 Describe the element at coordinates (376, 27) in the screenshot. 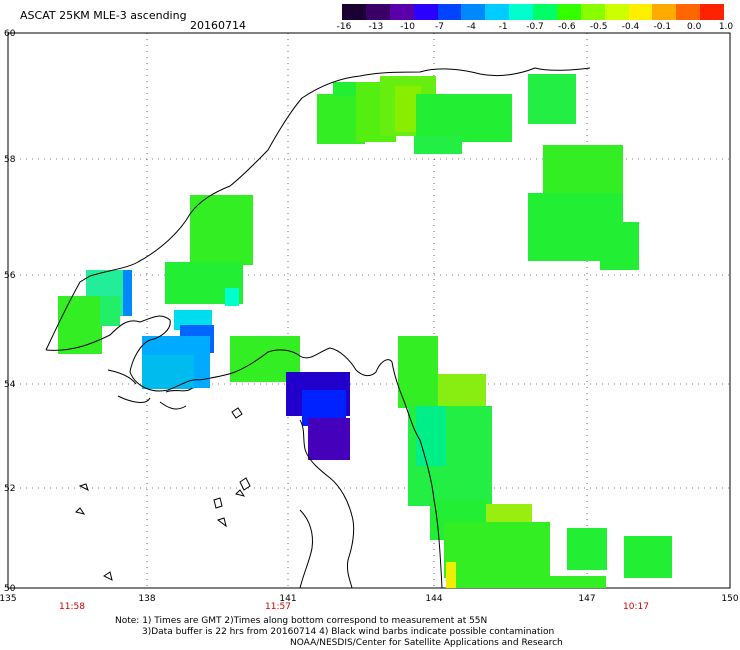

I see `colorbar-label: -13` at that location.